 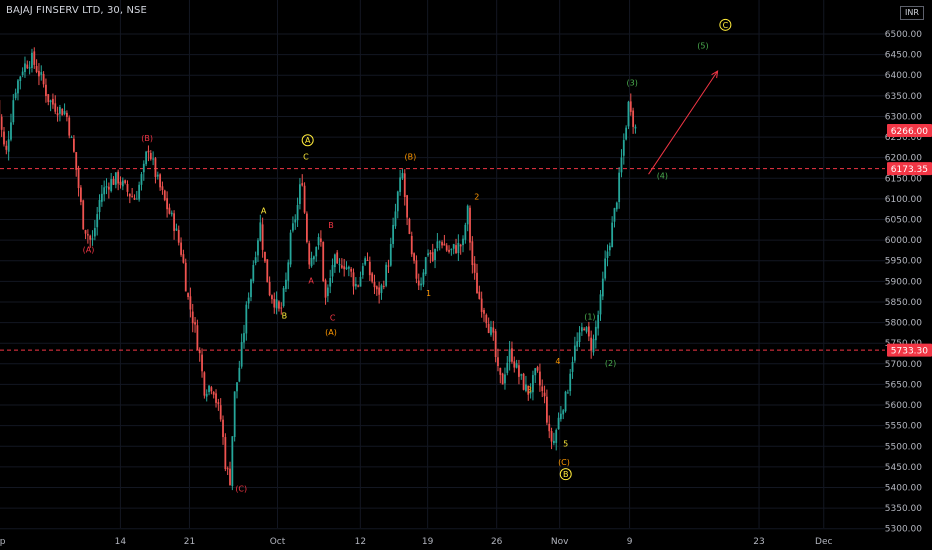 I want to click on currency-badge: INR, so click(x=912, y=13).